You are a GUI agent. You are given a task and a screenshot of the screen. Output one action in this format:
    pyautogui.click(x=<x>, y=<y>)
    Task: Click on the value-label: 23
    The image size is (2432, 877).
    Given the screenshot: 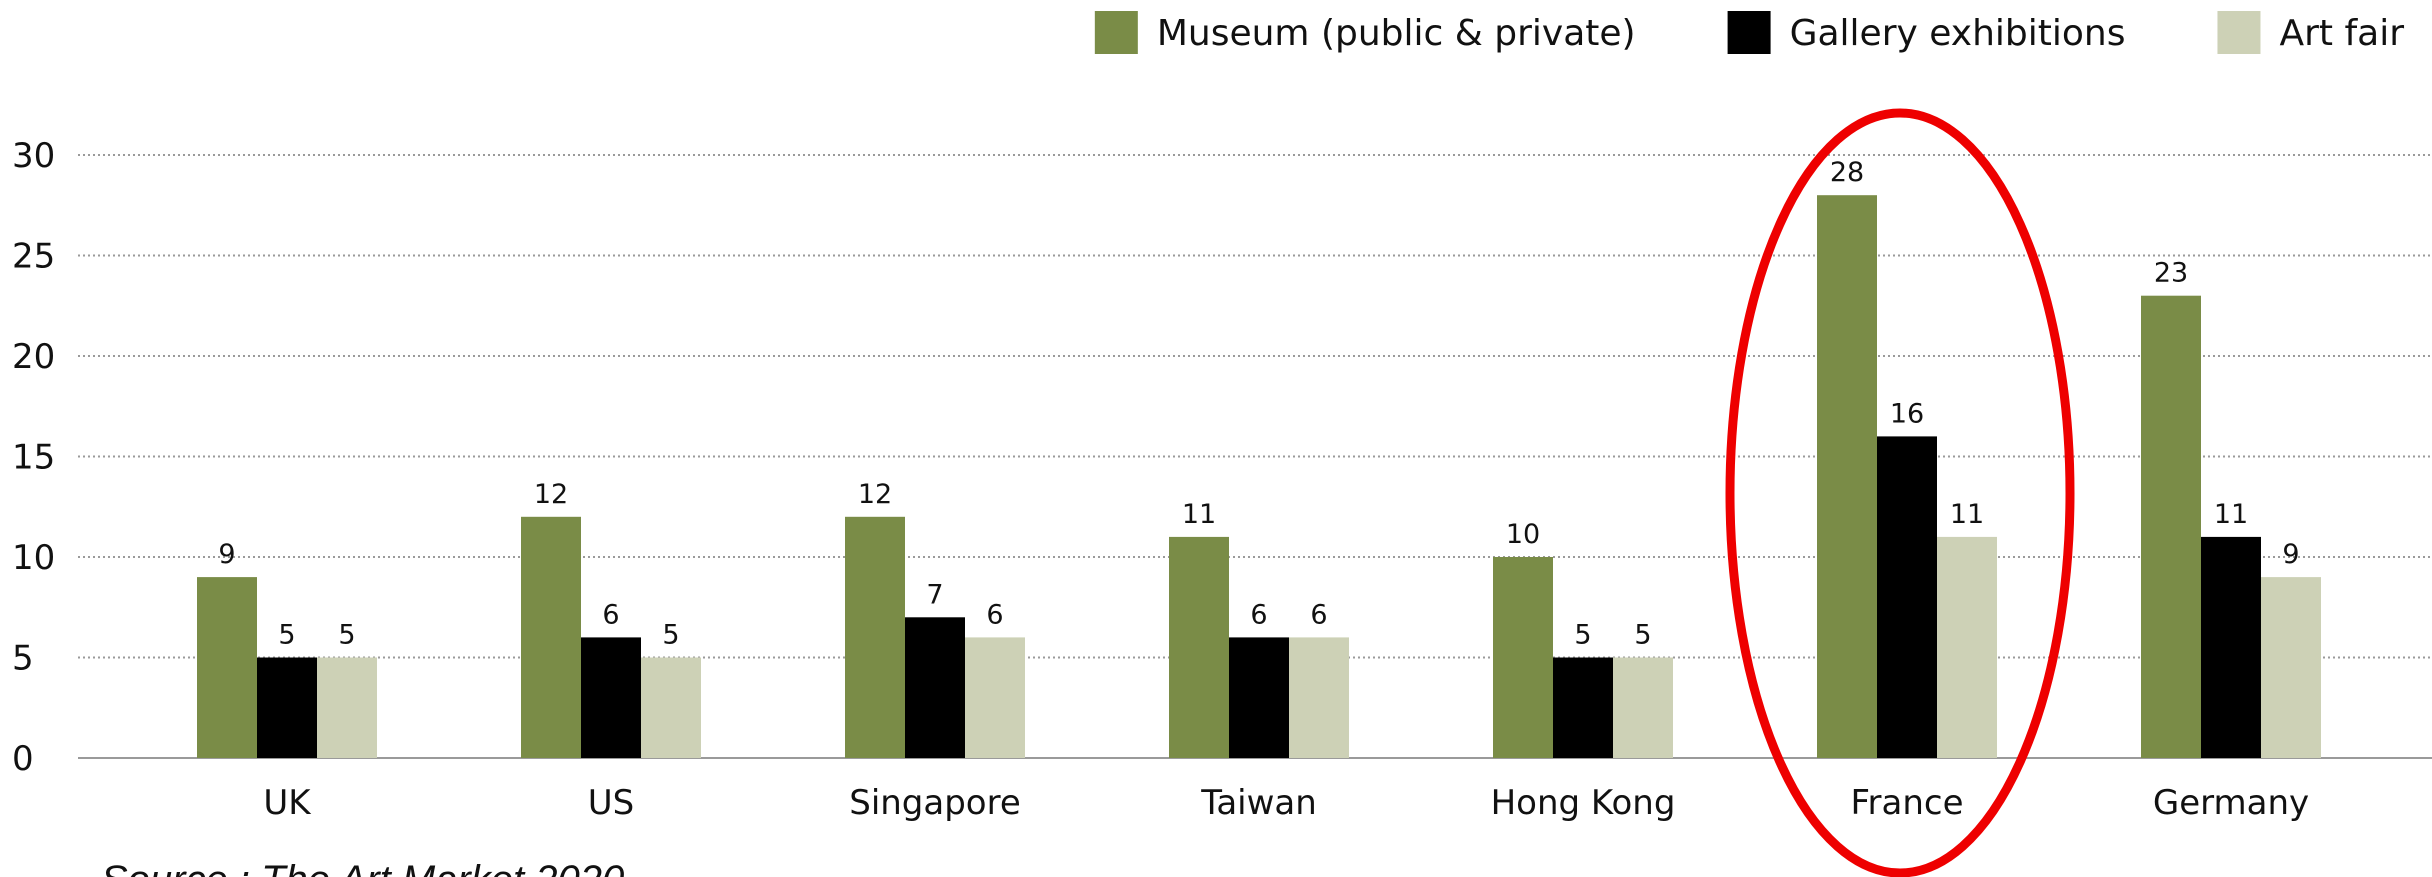 What is the action you would take?
    pyautogui.click(x=2171, y=273)
    